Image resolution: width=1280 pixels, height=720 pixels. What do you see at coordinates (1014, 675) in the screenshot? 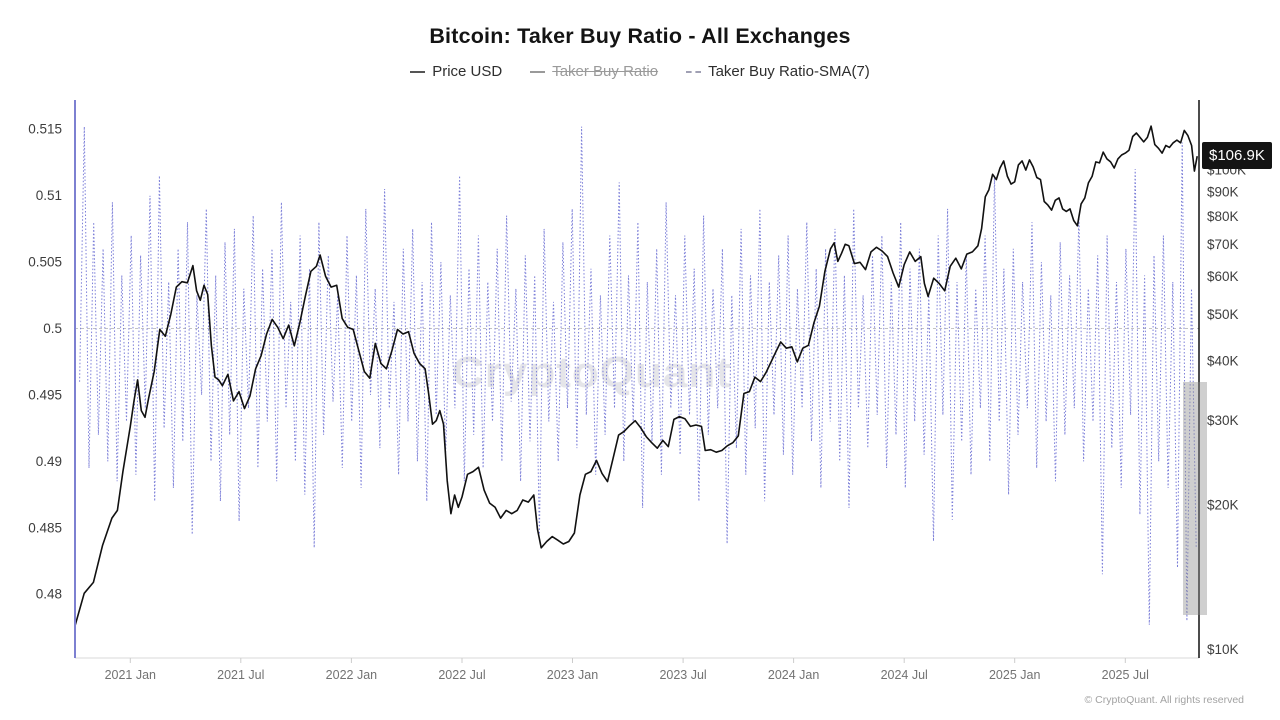
I see `x-tick-label: 2025 Jan` at bounding box center [1014, 675].